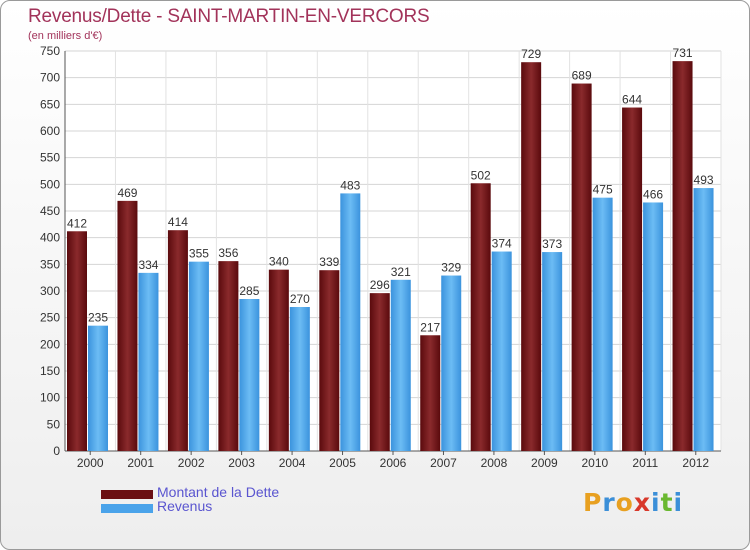 The height and width of the screenshot is (550, 750). I want to click on data-label-dette: 356, so click(228, 253).